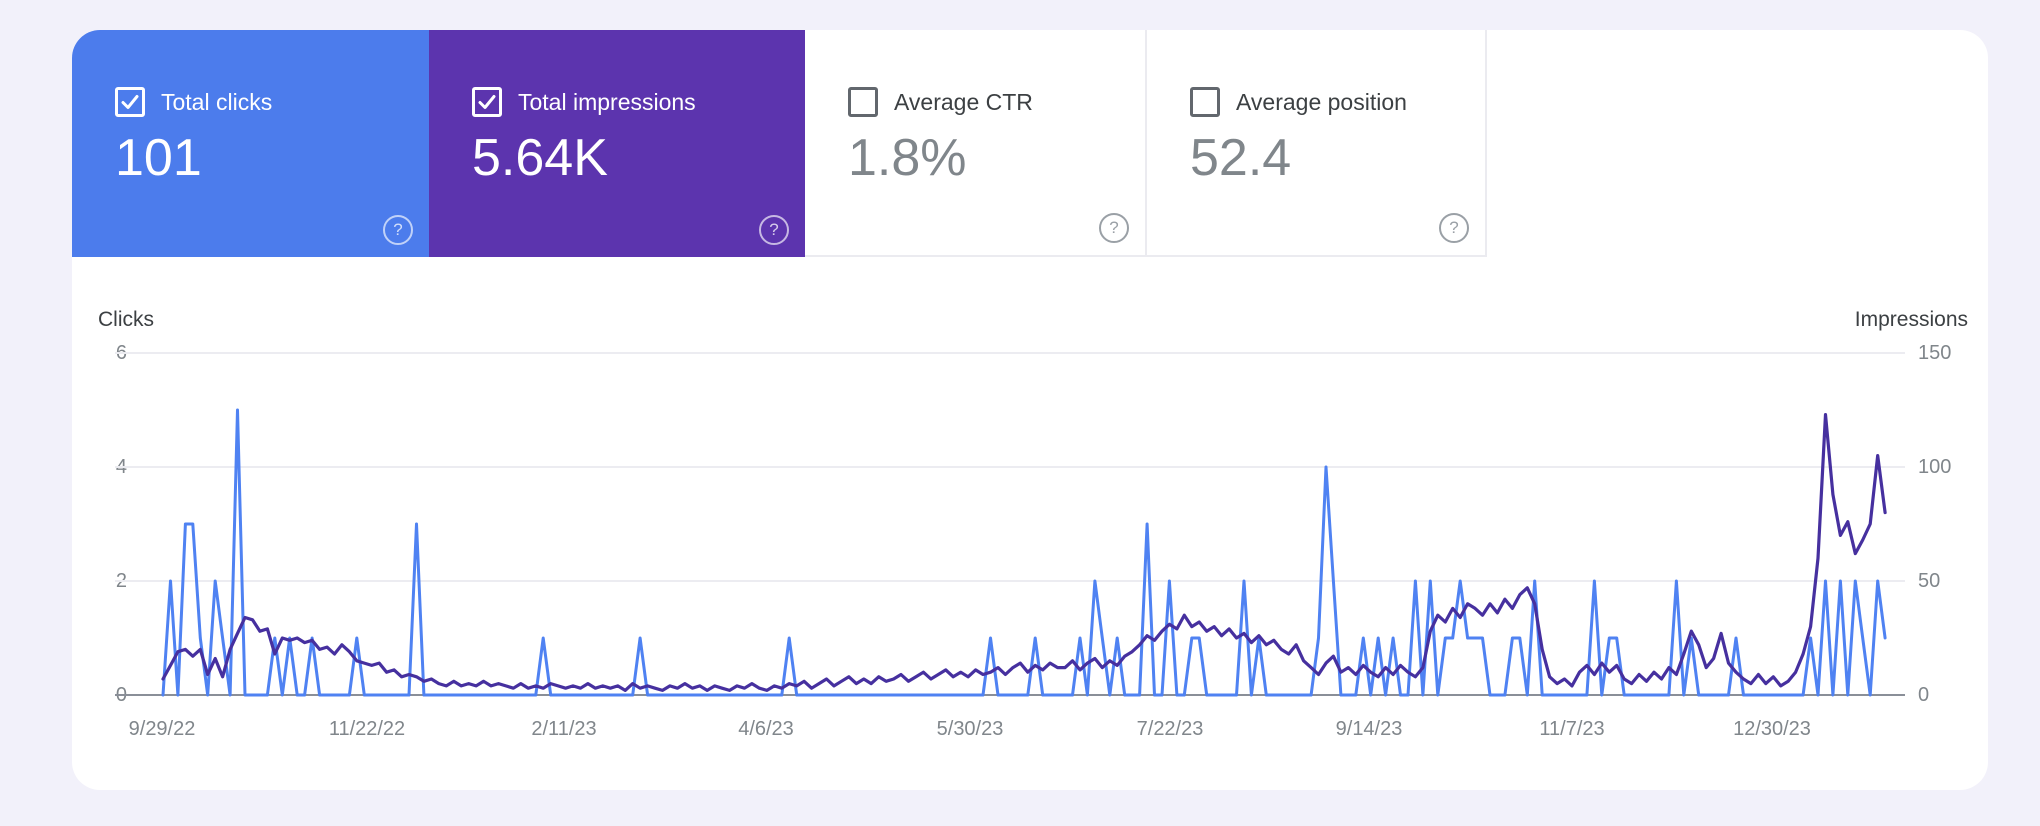 The width and height of the screenshot is (2040, 826). What do you see at coordinates (1911, 319) in the screenshot?
I see `right-axis-title: Impressions` at bounding box center [1911, 319].